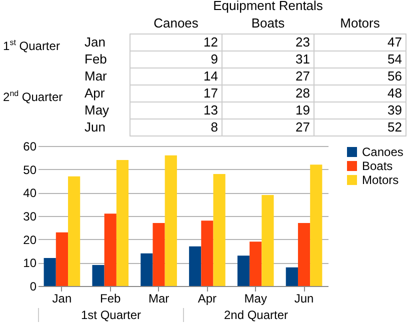  Describe the element at coordinates (33, 97) in the screenshot. I see `text: 2$^{nd}$ Quarter` at that location.